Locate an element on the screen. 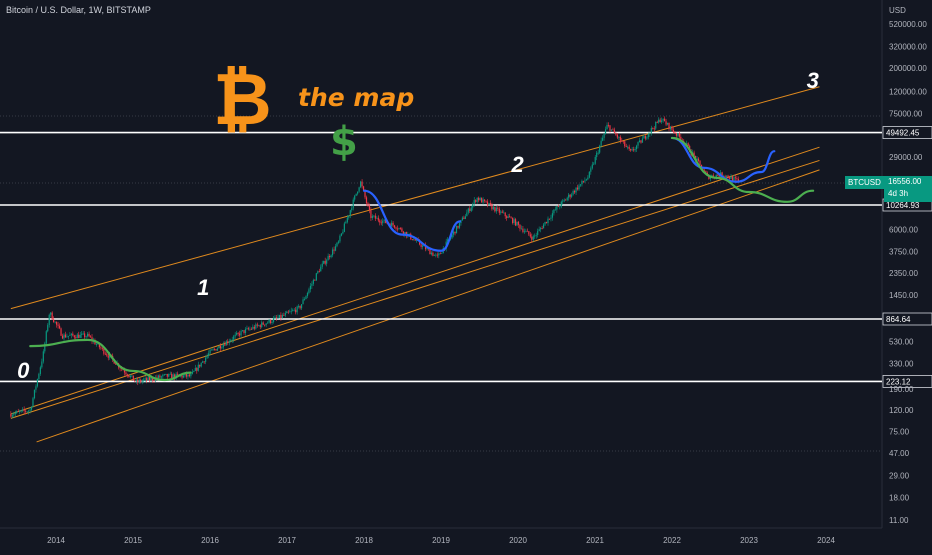  the-map-text: the map is located at coordinates (356, 97).